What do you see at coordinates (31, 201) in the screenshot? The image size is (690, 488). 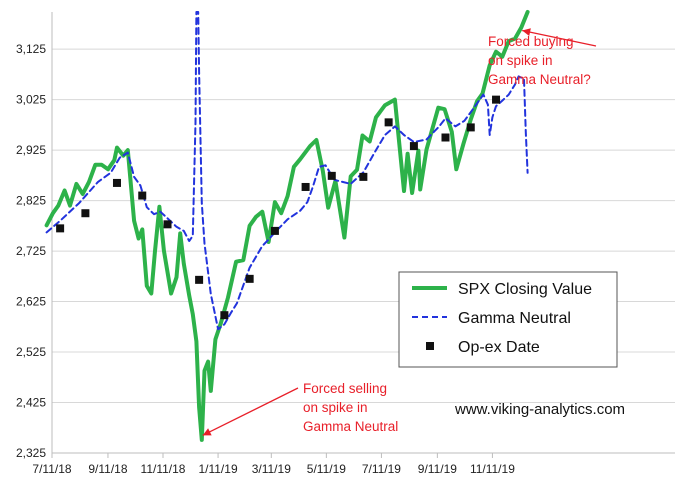 I see `y-tick-label: 2,825` at bounding box center [31, 201].